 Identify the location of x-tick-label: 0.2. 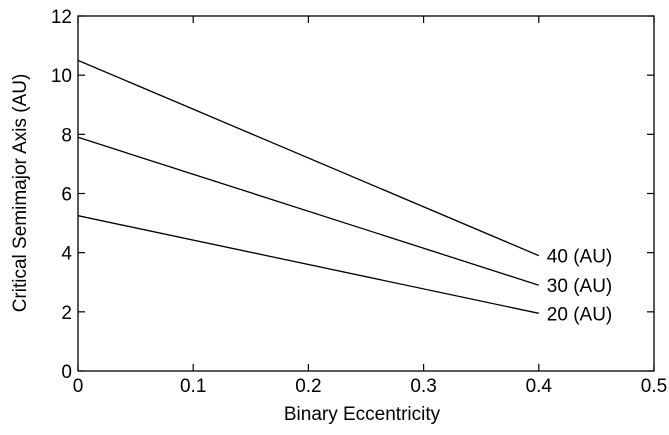
(308, 386).